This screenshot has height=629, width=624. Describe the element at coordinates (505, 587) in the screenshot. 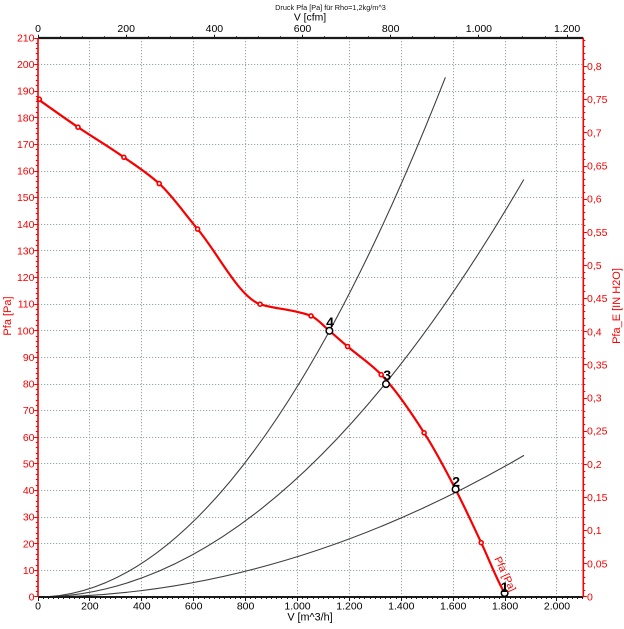

I see `svg-text: 1` at that location.